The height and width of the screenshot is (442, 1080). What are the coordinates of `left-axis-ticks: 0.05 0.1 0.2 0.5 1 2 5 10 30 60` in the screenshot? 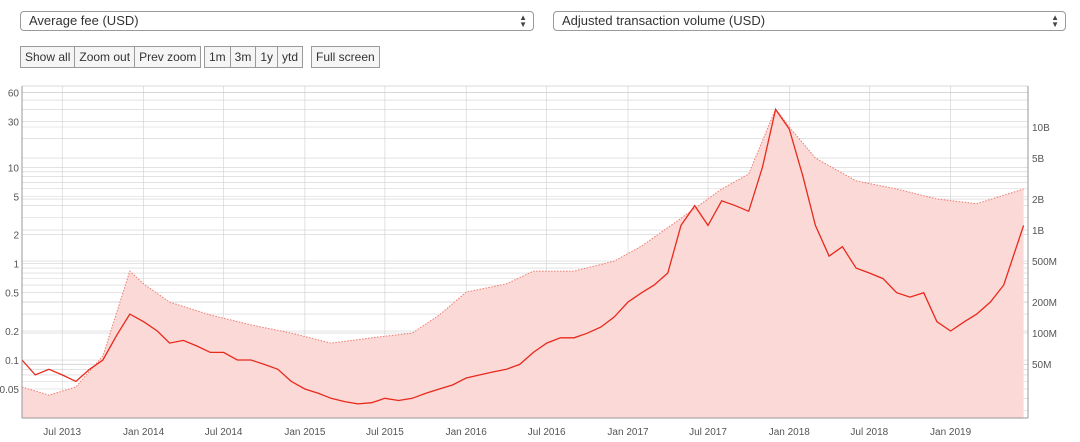 It's located at (9, 242).